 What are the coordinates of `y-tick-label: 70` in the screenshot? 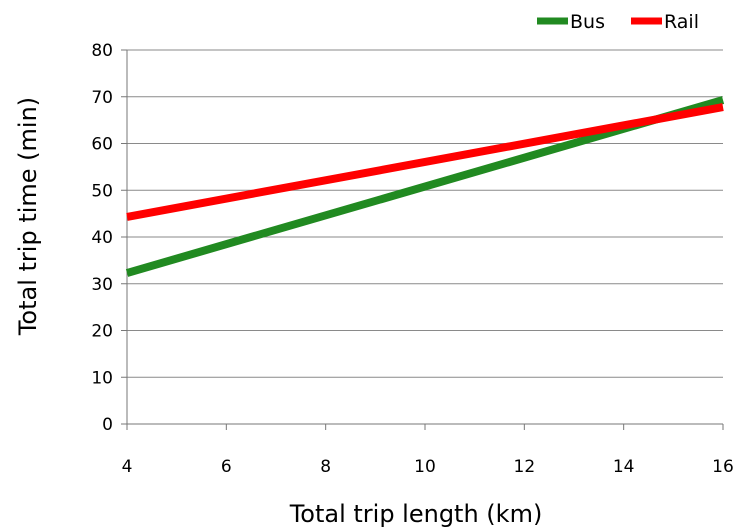 It's located at (102, 98).